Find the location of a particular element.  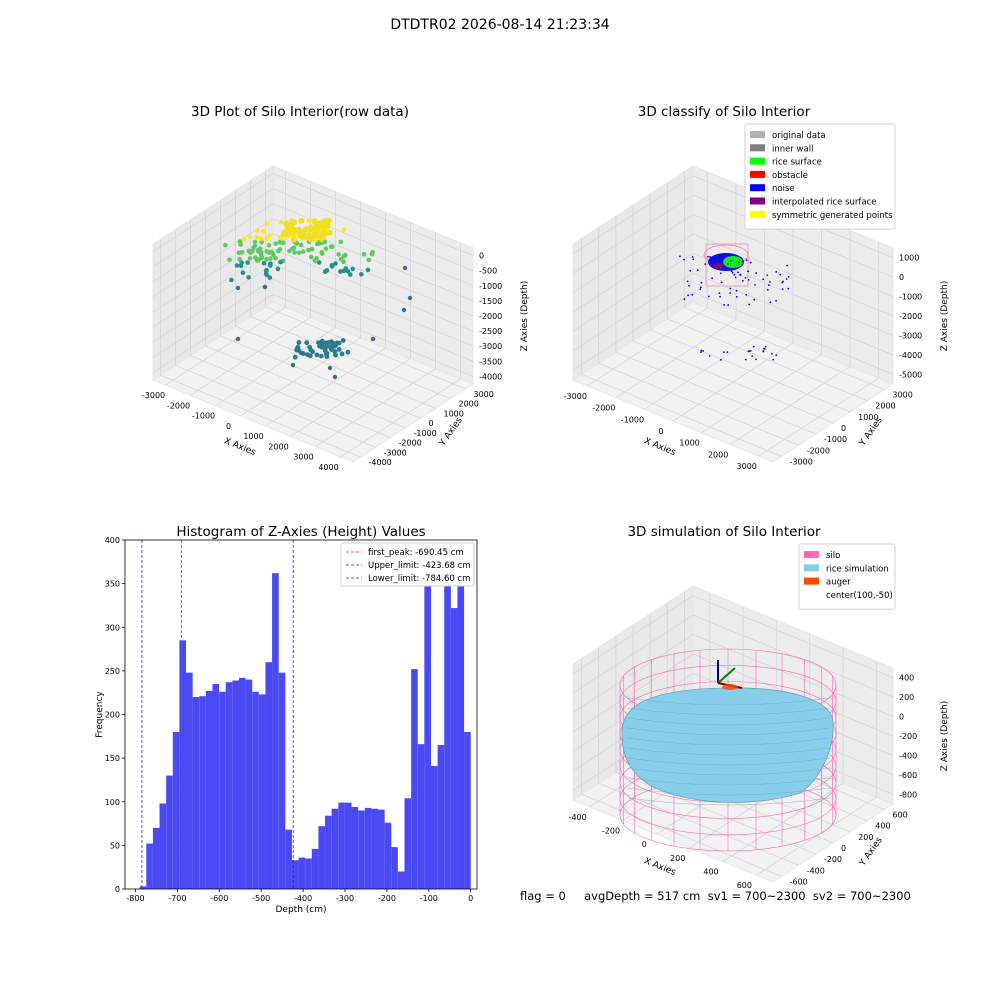

p2-legend-frame is located at coordinates (820, 176).